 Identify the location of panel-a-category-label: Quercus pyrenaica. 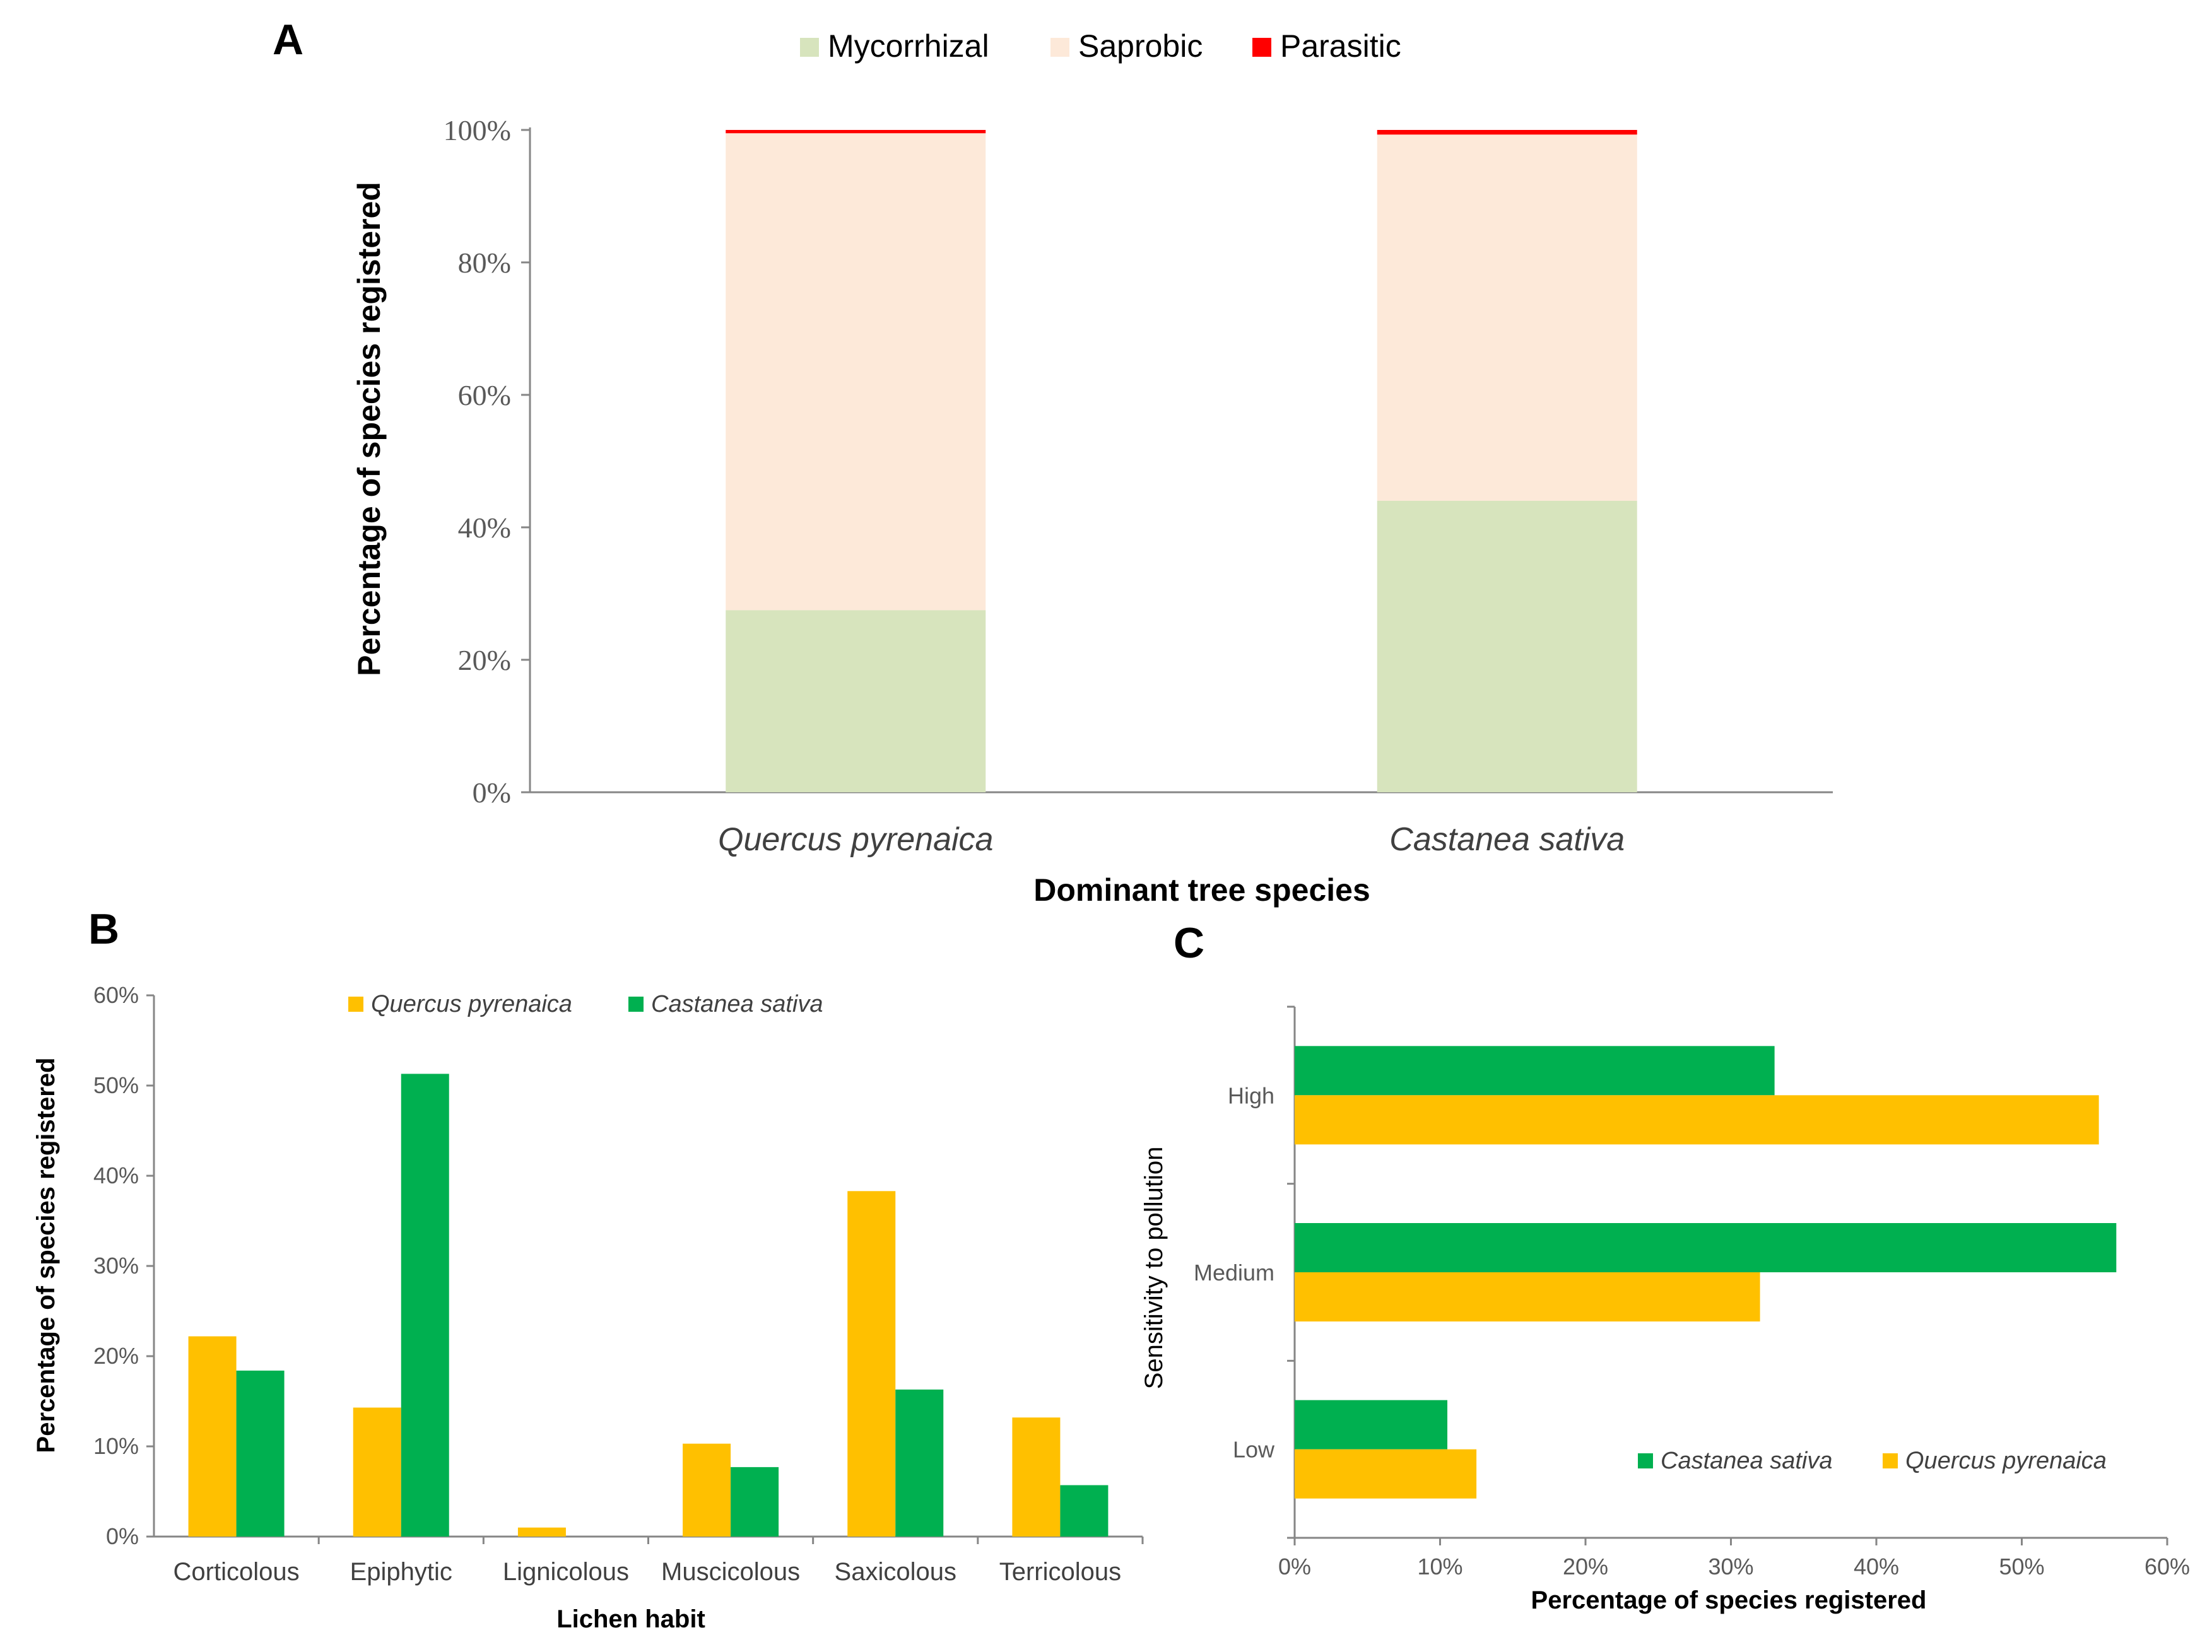
(855, 840).